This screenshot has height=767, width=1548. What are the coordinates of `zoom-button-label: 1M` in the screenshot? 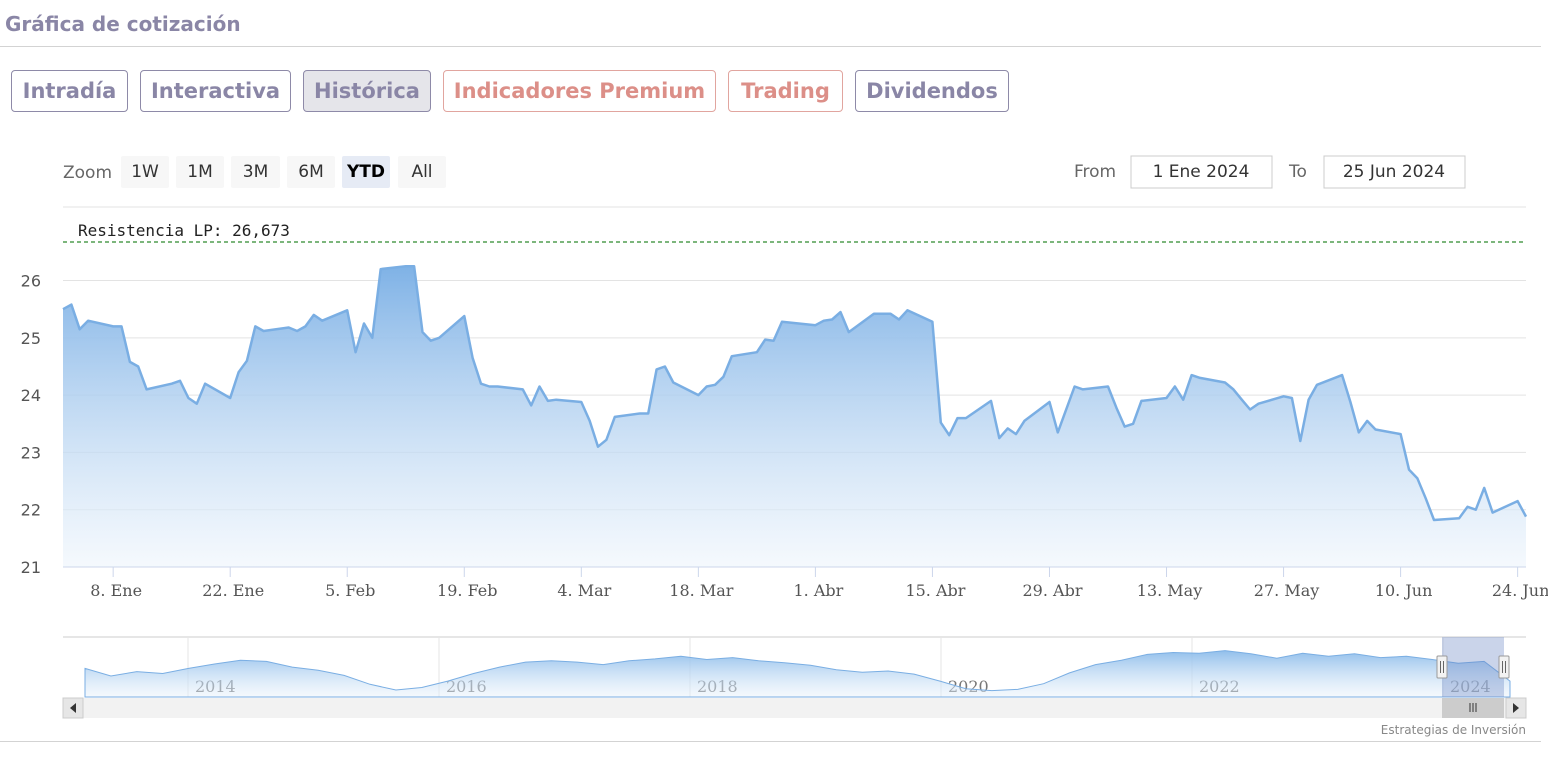 It's located at (199, 172).